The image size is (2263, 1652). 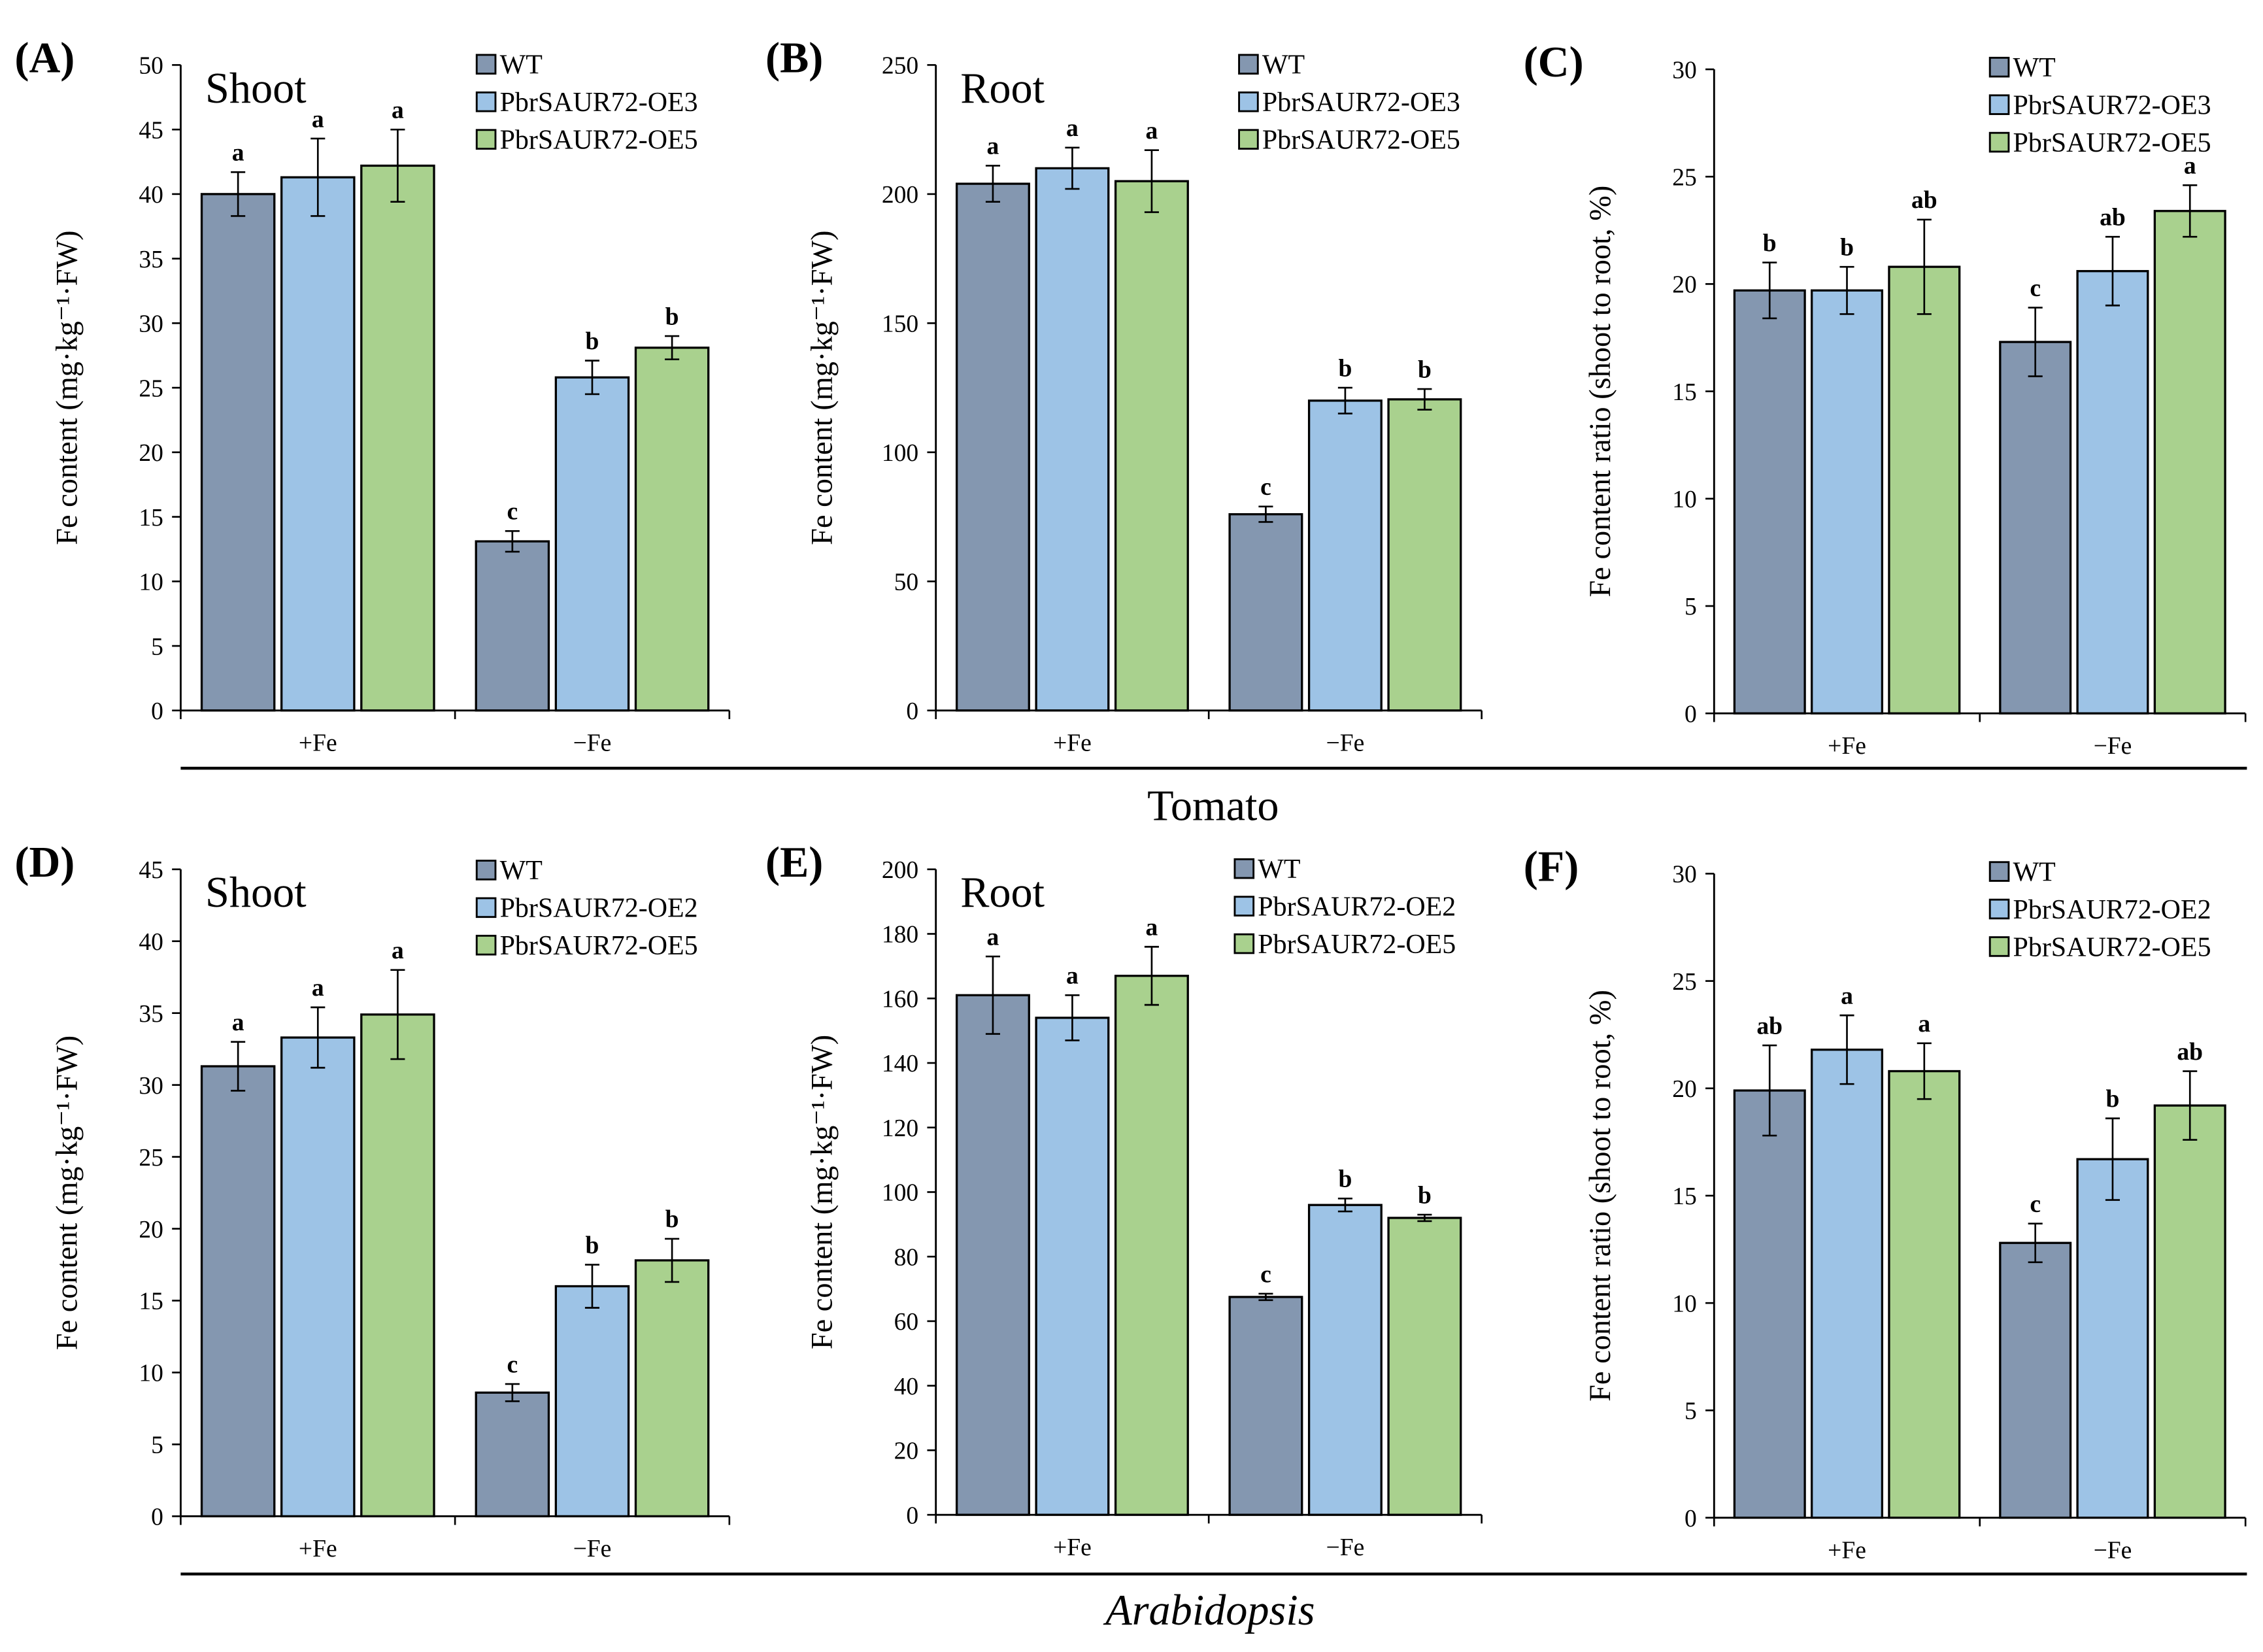 I want to click on legend-label: PbrSAUR72-OE2, so click(x=2112, y=910).